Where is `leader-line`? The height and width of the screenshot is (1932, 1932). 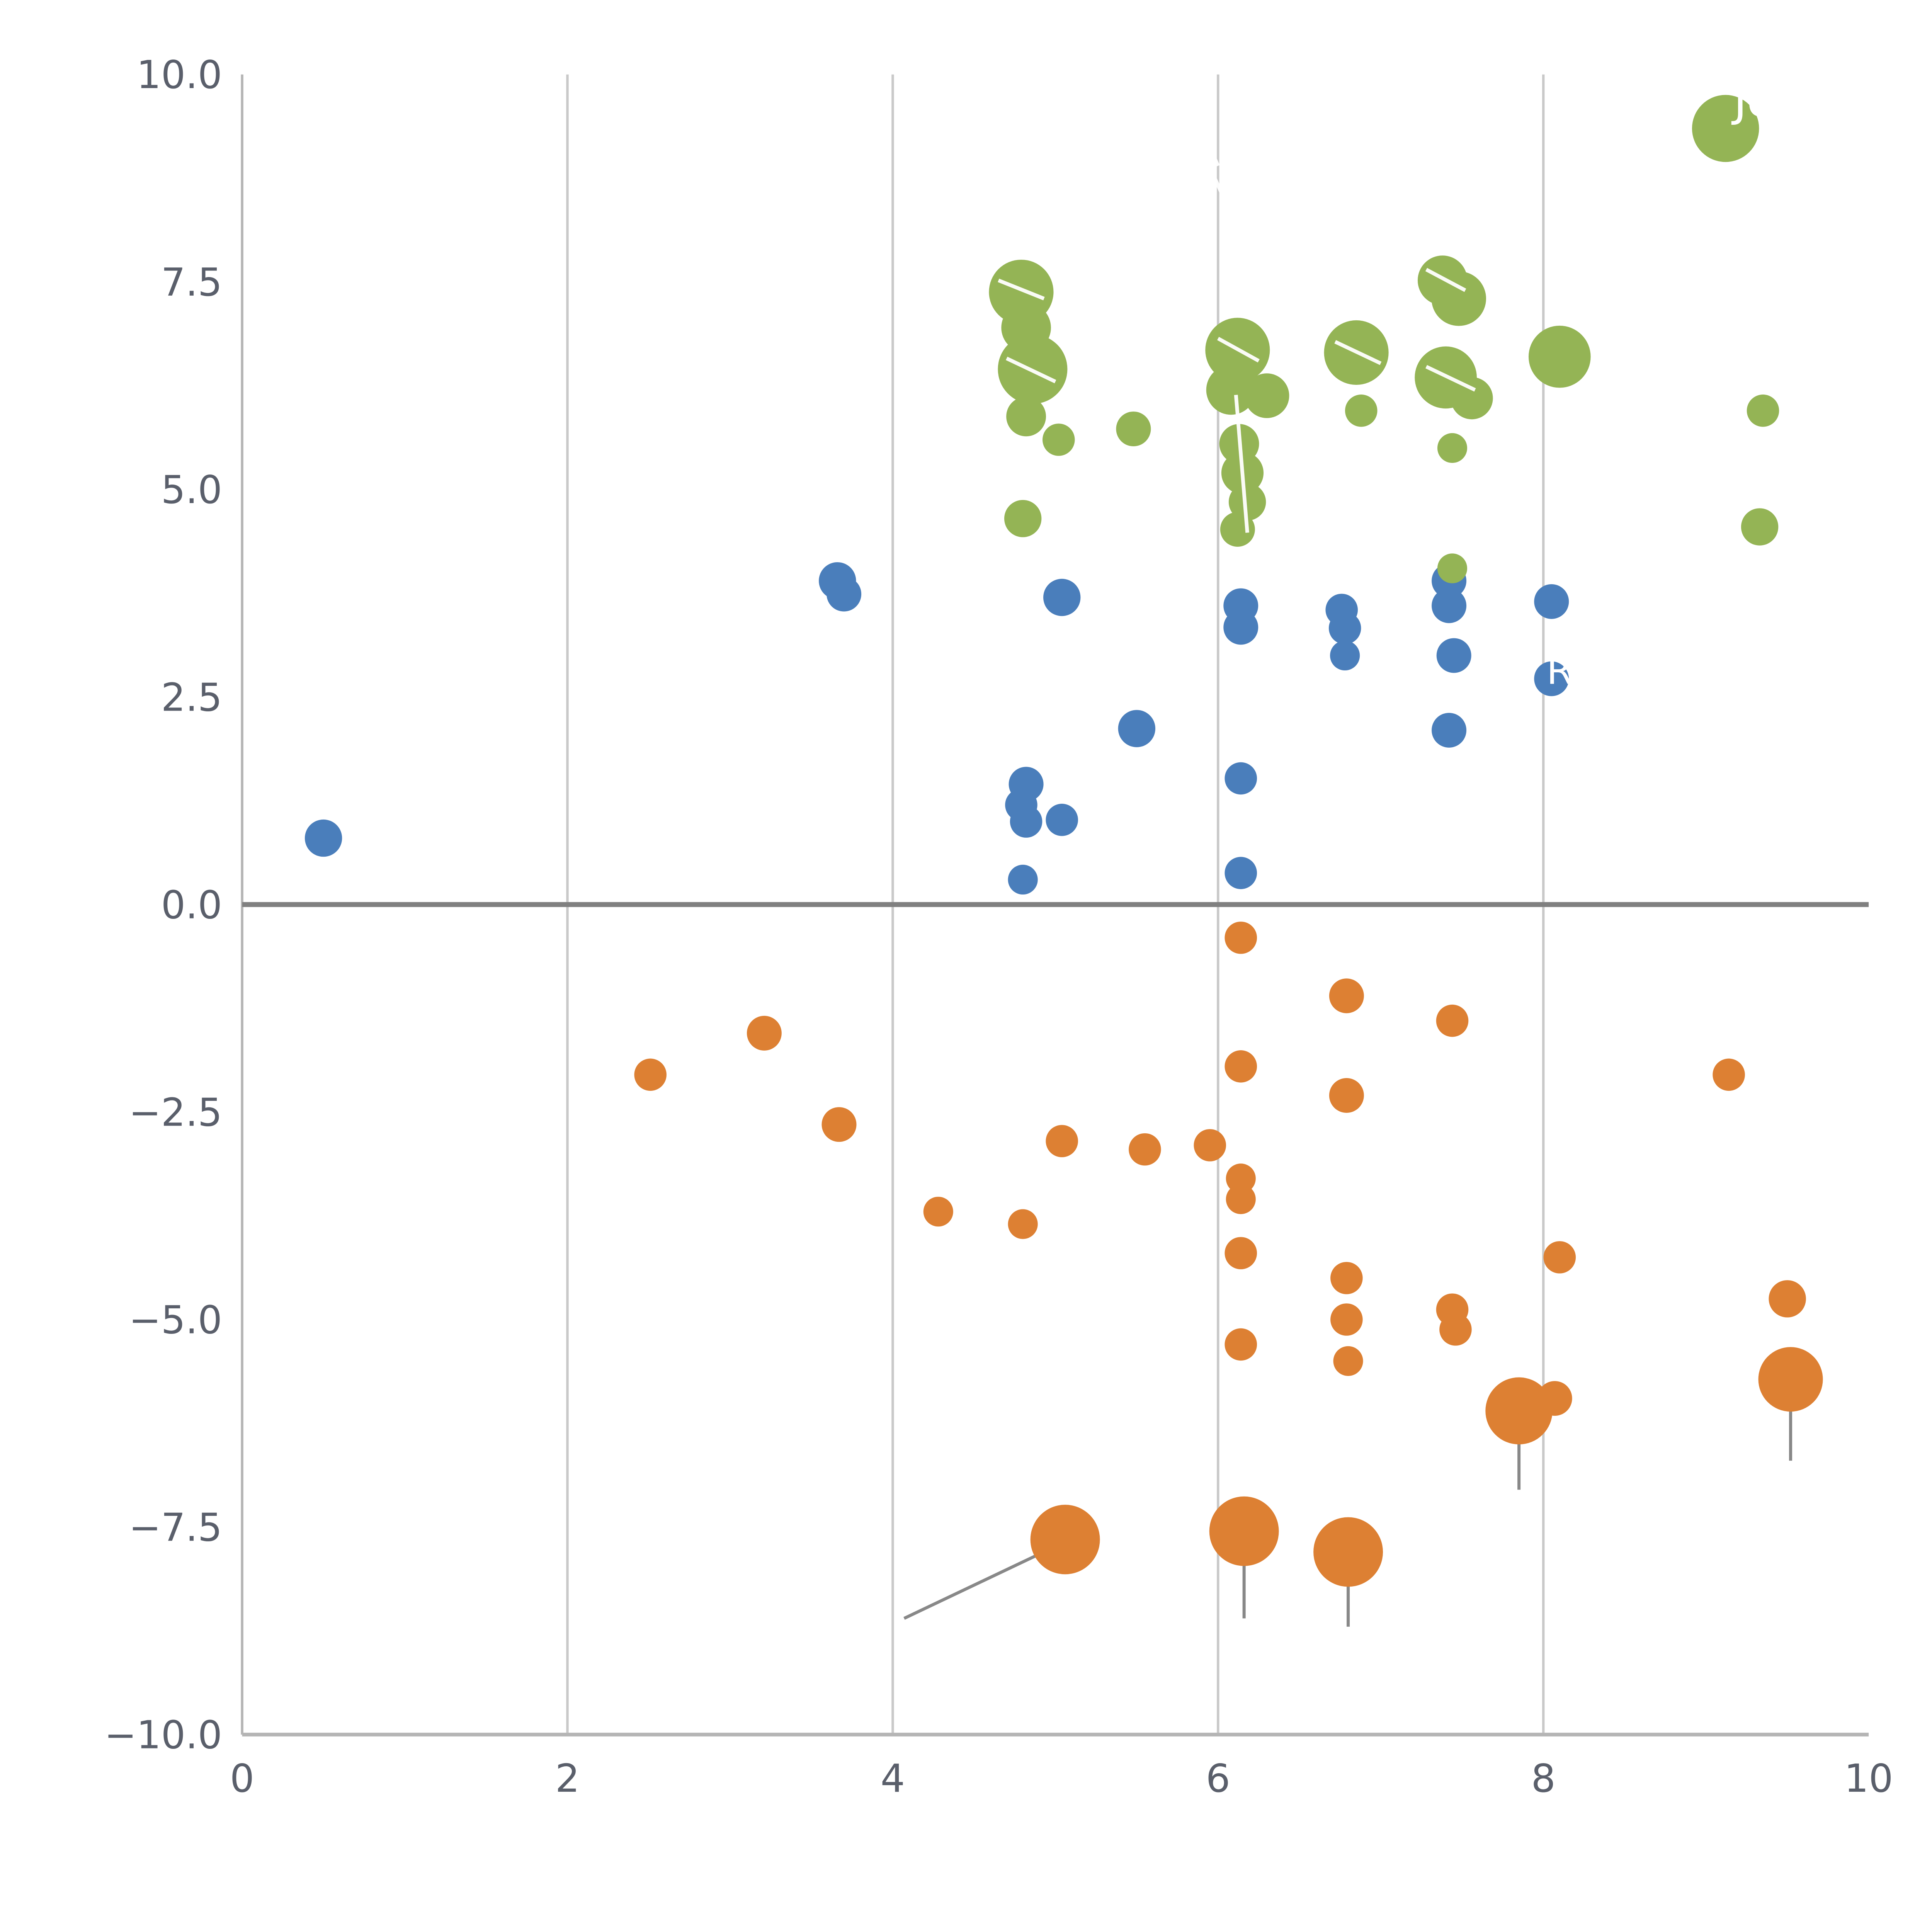
leader-line is located at coordinates (976, 1585).